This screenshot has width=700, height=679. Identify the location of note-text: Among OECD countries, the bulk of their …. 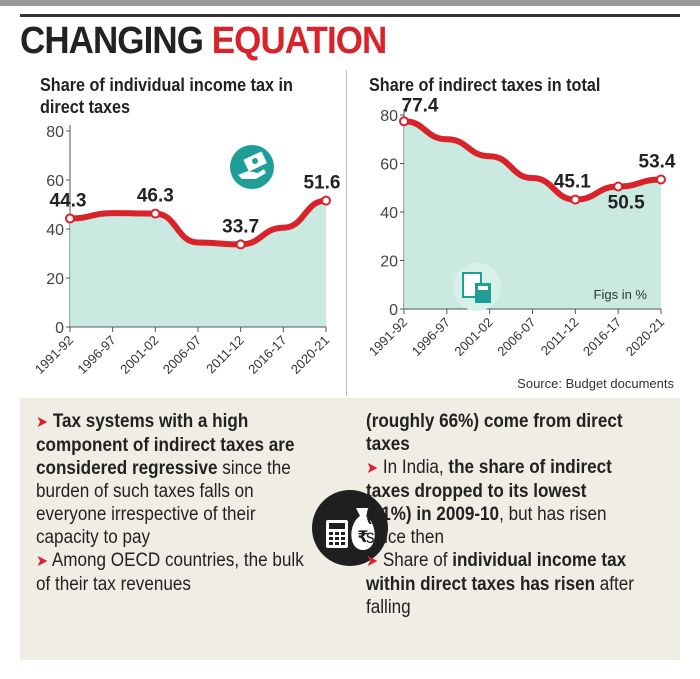
(170, 572).